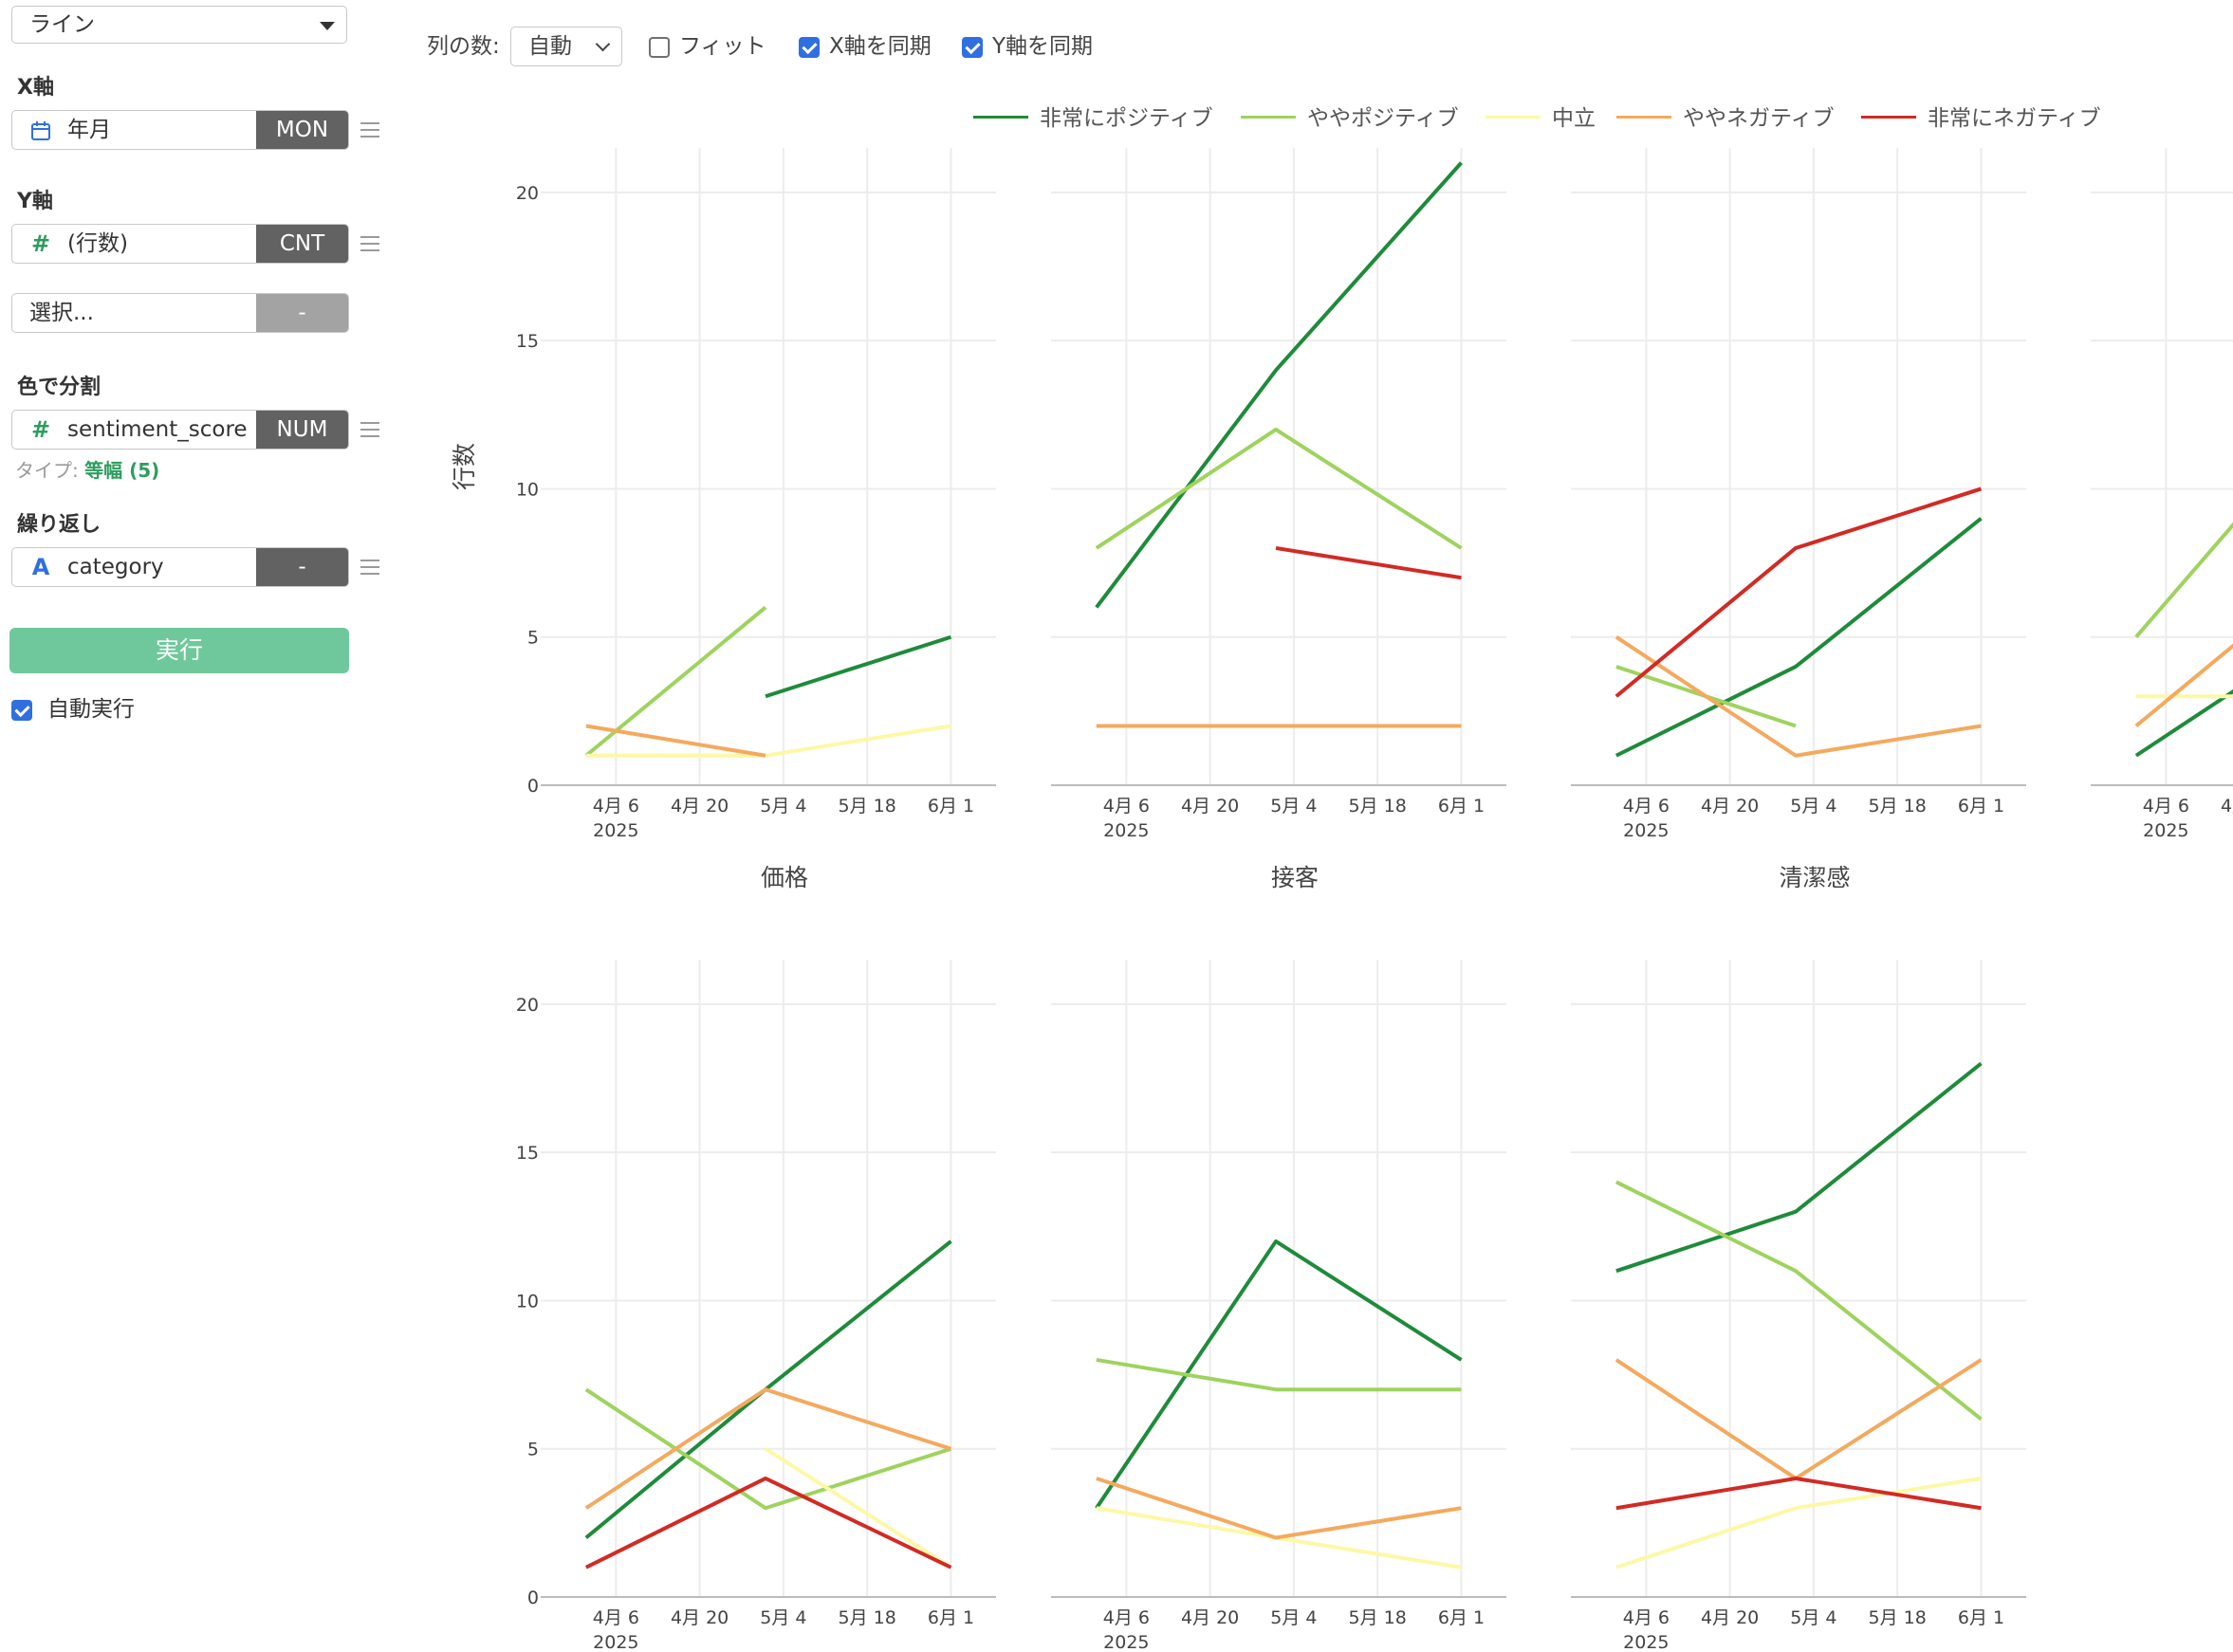 This screenshot has height=1652, width=2233. Describe the element at coordinates (533, 786) in the screenshot. I see `y-tick-label: 0` at that location.